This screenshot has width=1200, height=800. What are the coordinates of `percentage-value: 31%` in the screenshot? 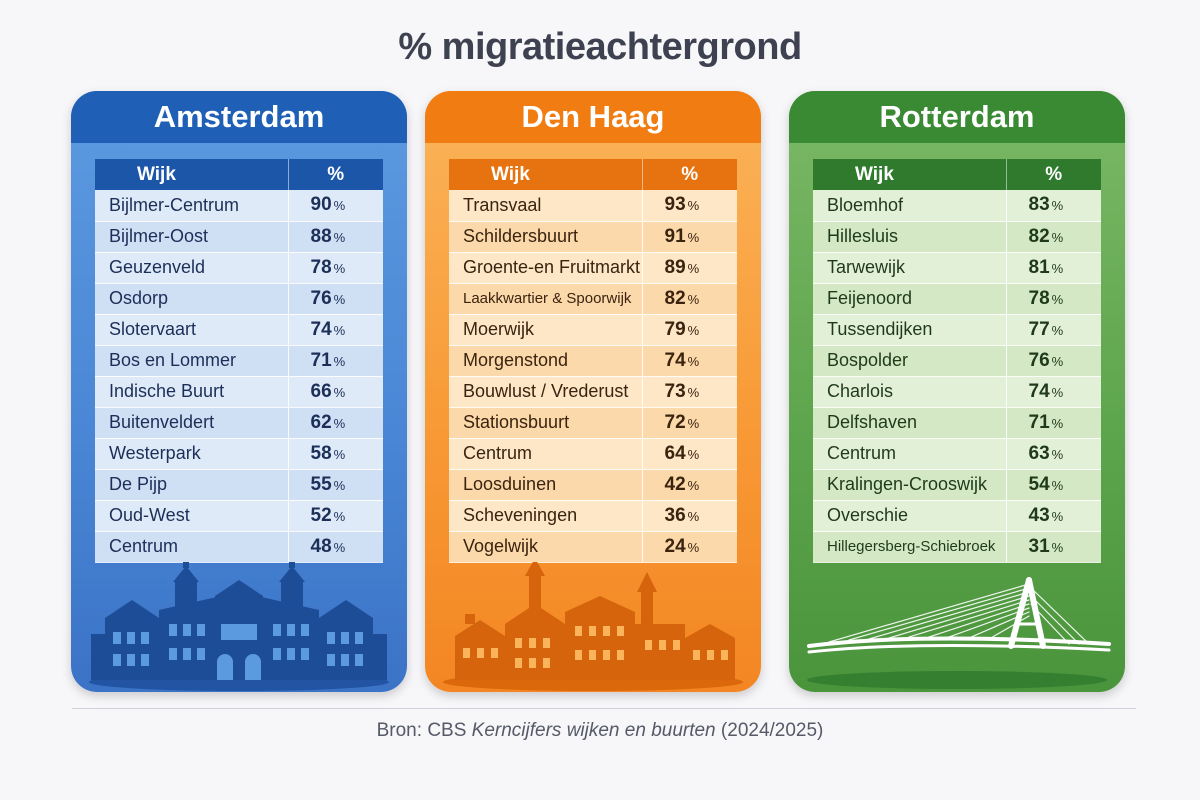 It's located at (1053, 547).